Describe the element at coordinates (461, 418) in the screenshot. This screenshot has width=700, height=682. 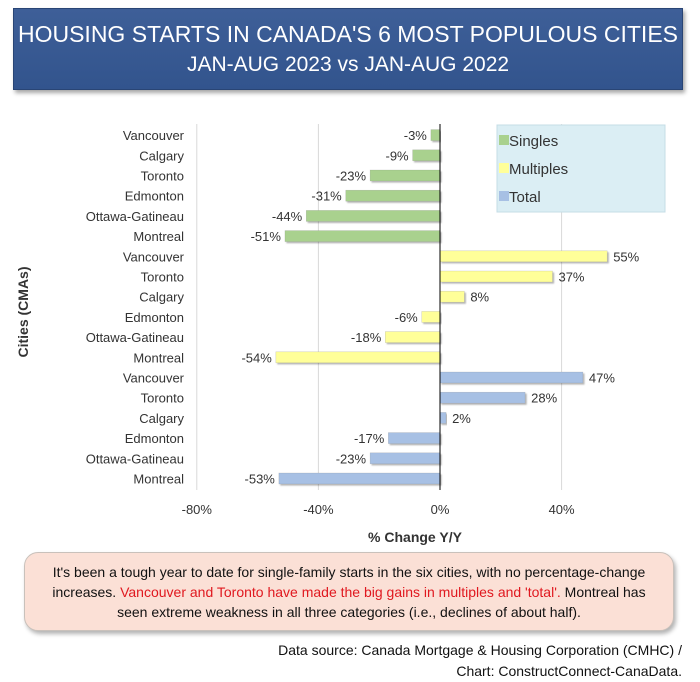
I see `data-label: 2%` at that location.